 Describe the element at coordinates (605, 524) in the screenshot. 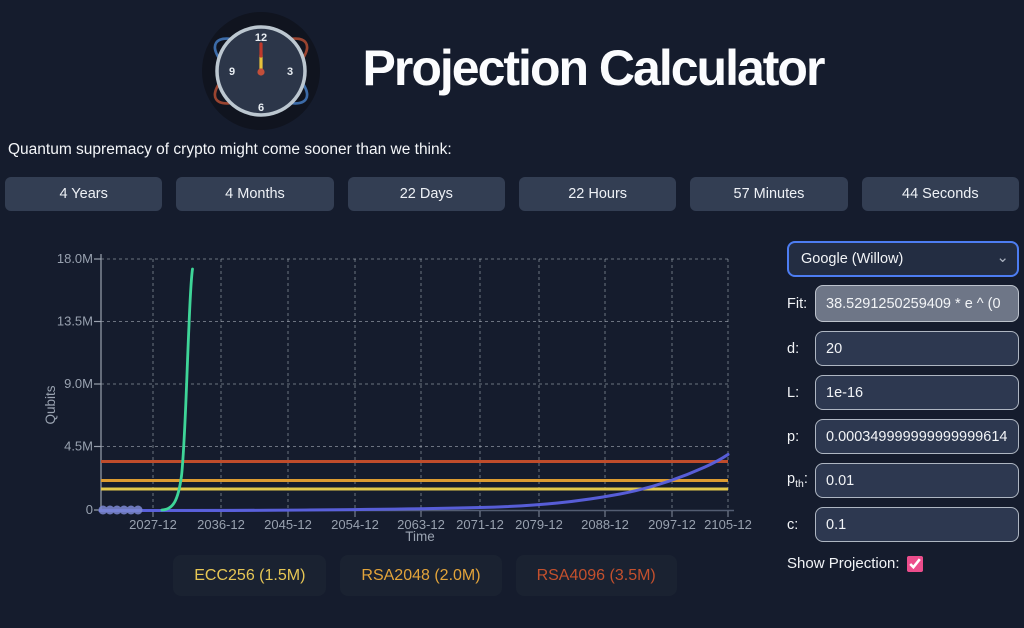

I see `x-tick-2088: 2088-12` at that location.